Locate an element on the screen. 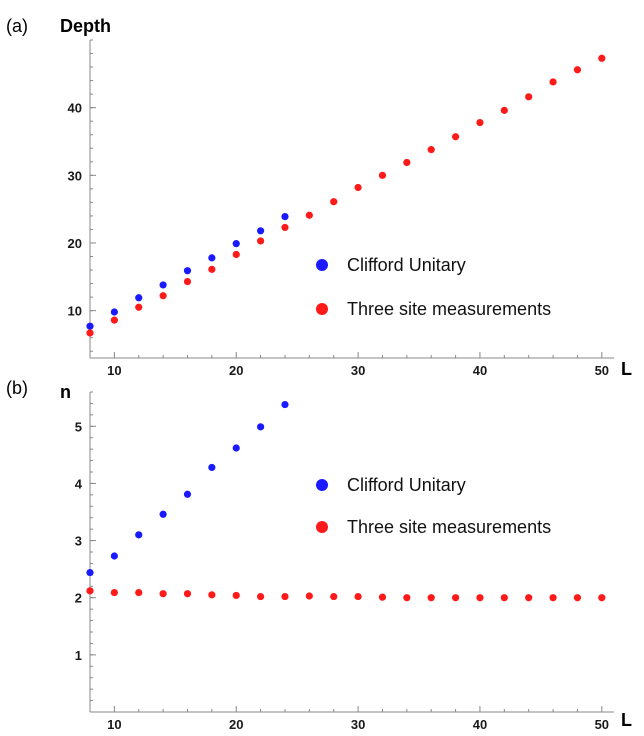 This screenshot has height=736, width=644. x-tick-label-b: 20 is located at coordinates (236, 724).